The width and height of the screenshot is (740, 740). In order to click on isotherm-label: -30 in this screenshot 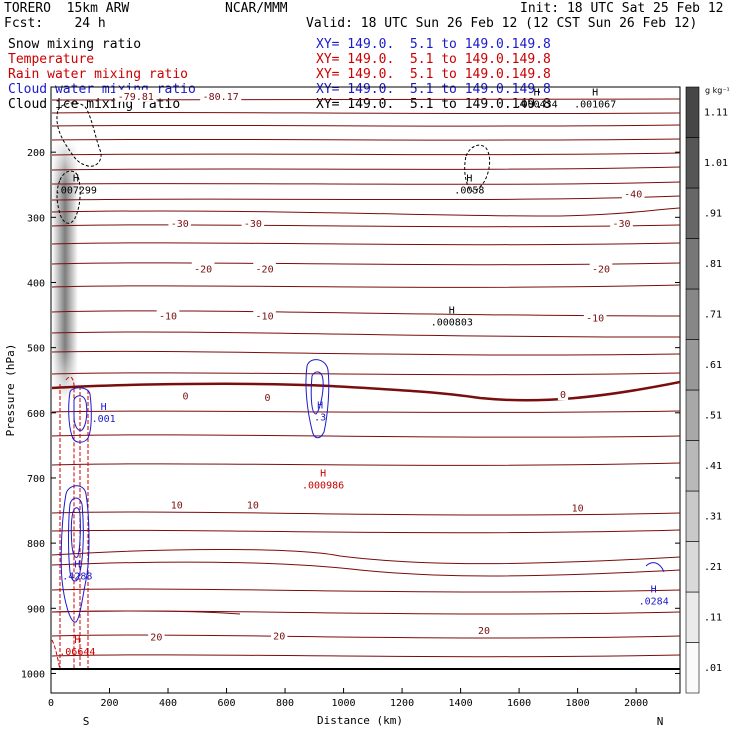, I will do `click(180, 224)`.